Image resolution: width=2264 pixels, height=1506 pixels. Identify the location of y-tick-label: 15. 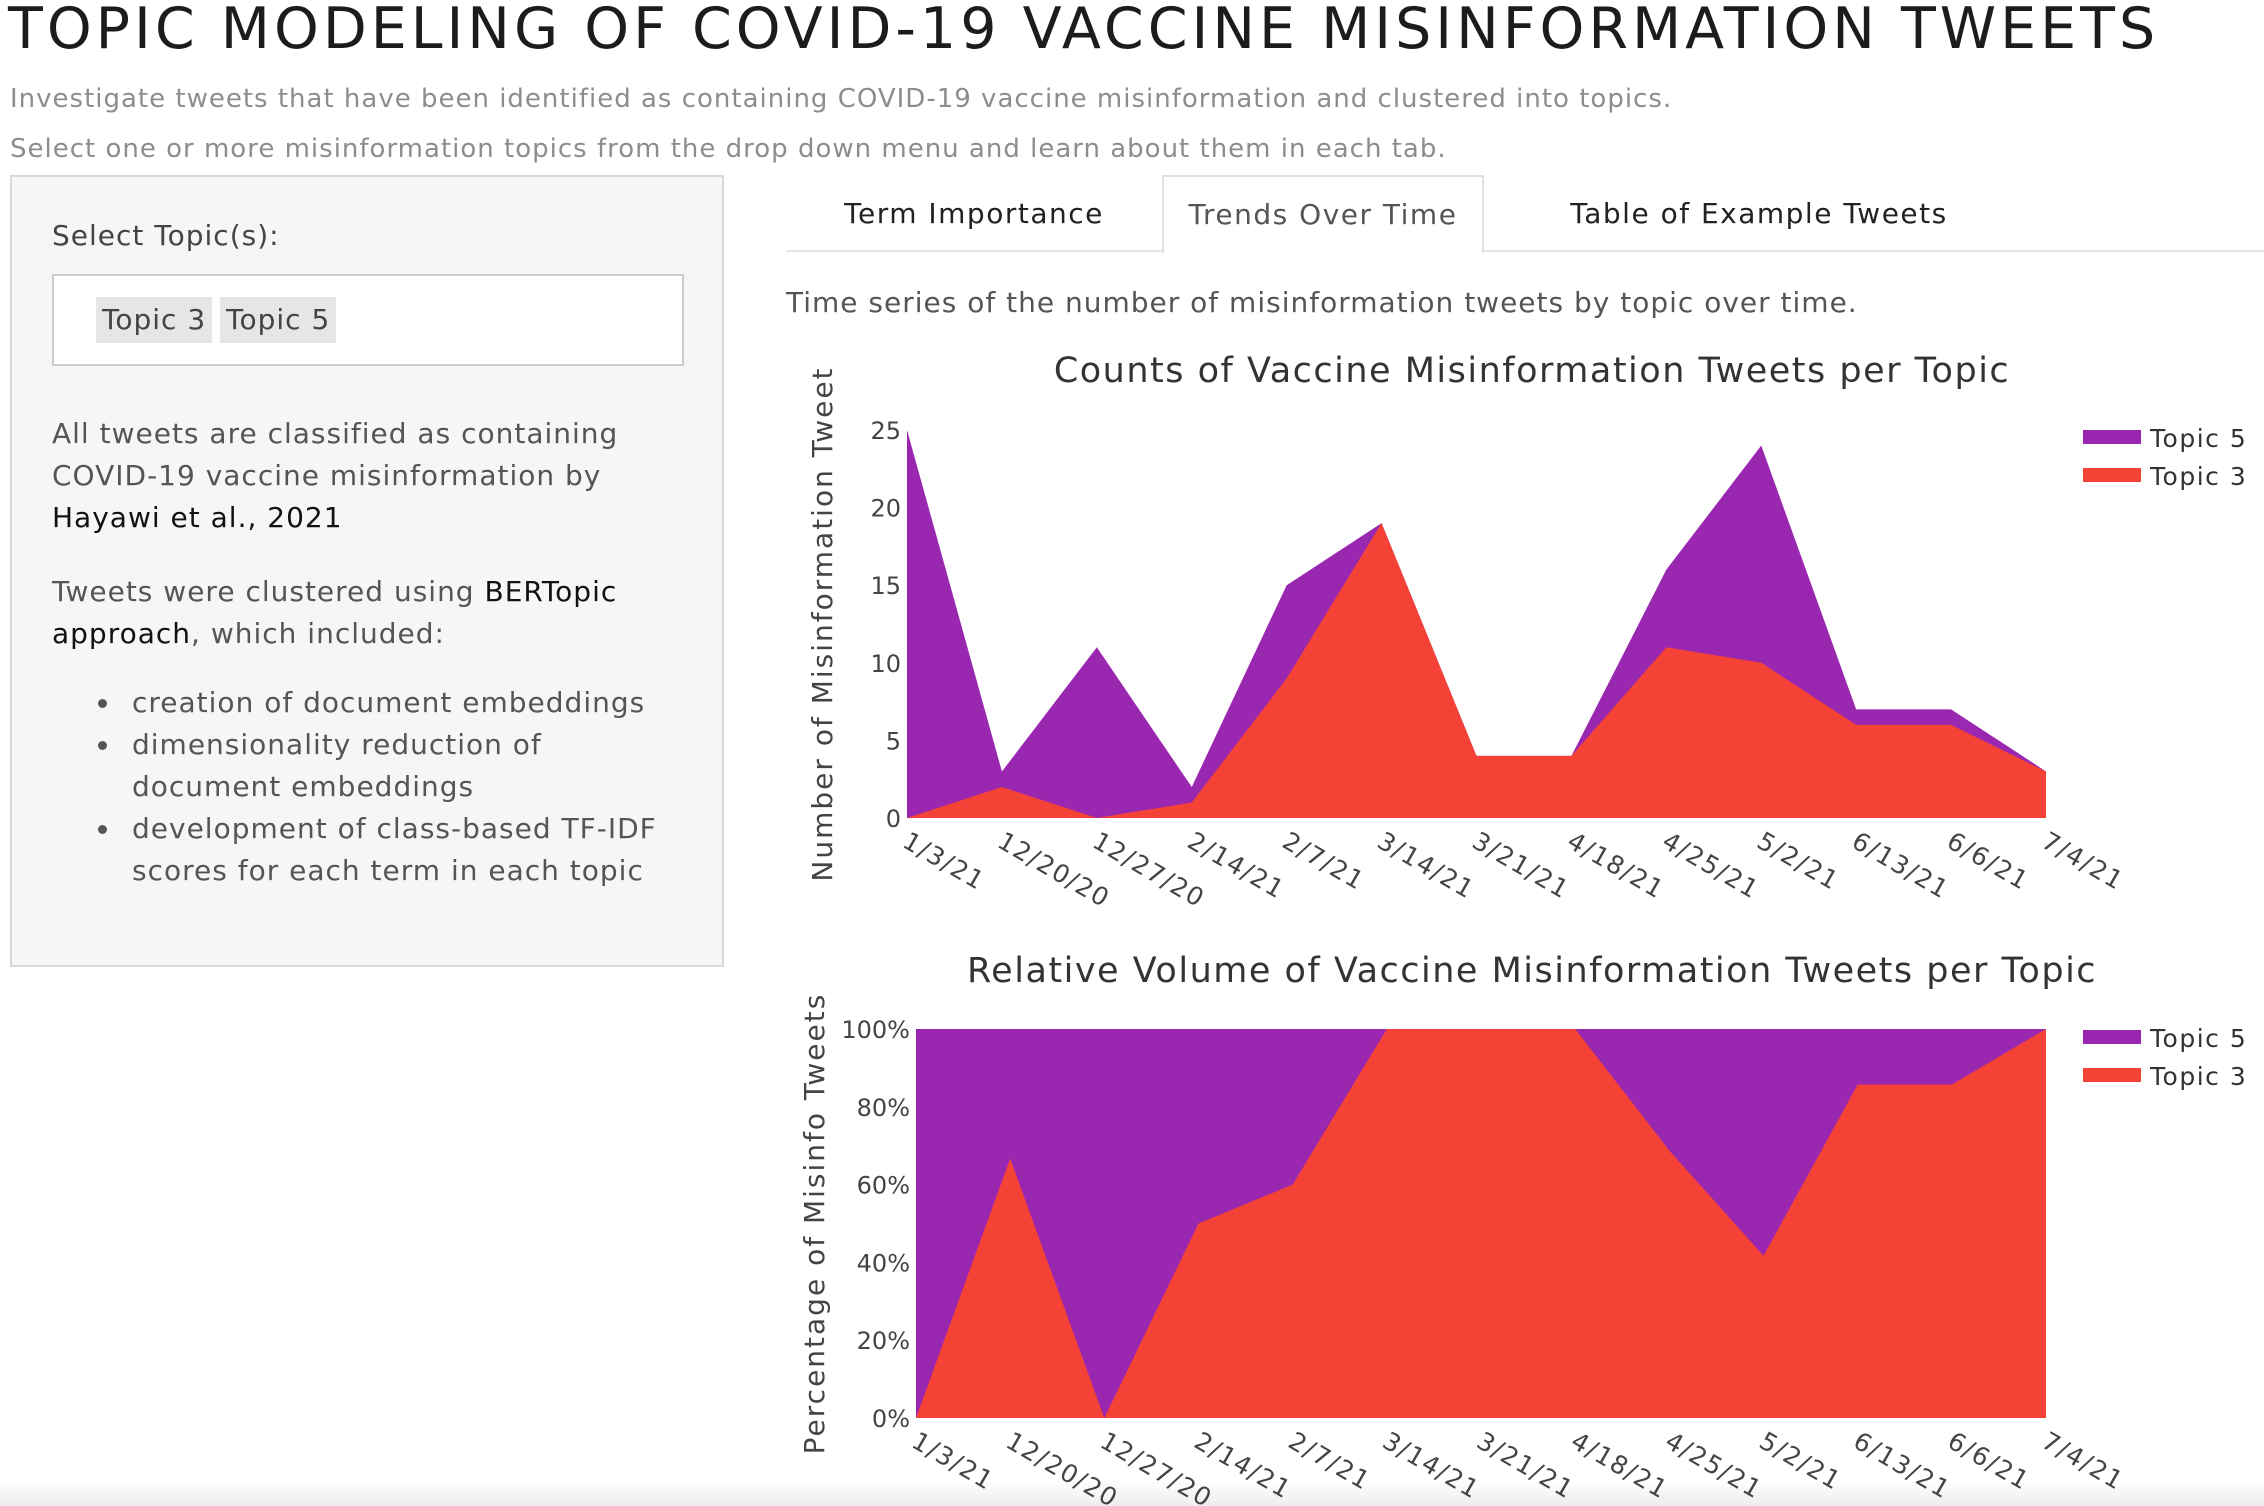
(885, 586).